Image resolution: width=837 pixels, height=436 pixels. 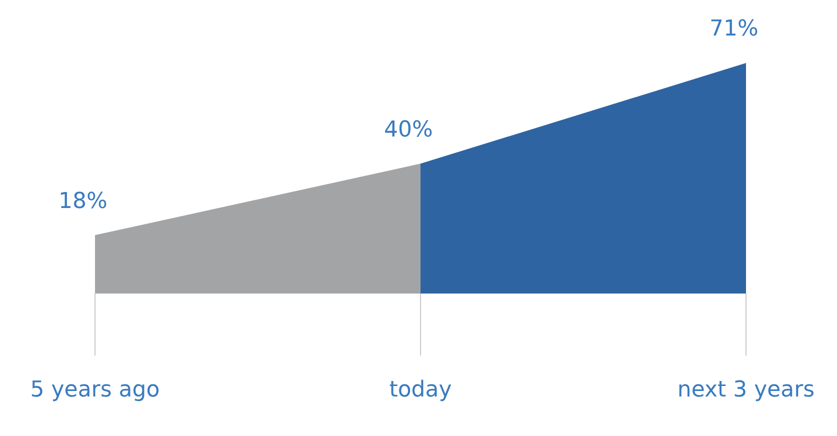 I want to click on x-tick-label: 5 years ago, so click(x=95, y=390).